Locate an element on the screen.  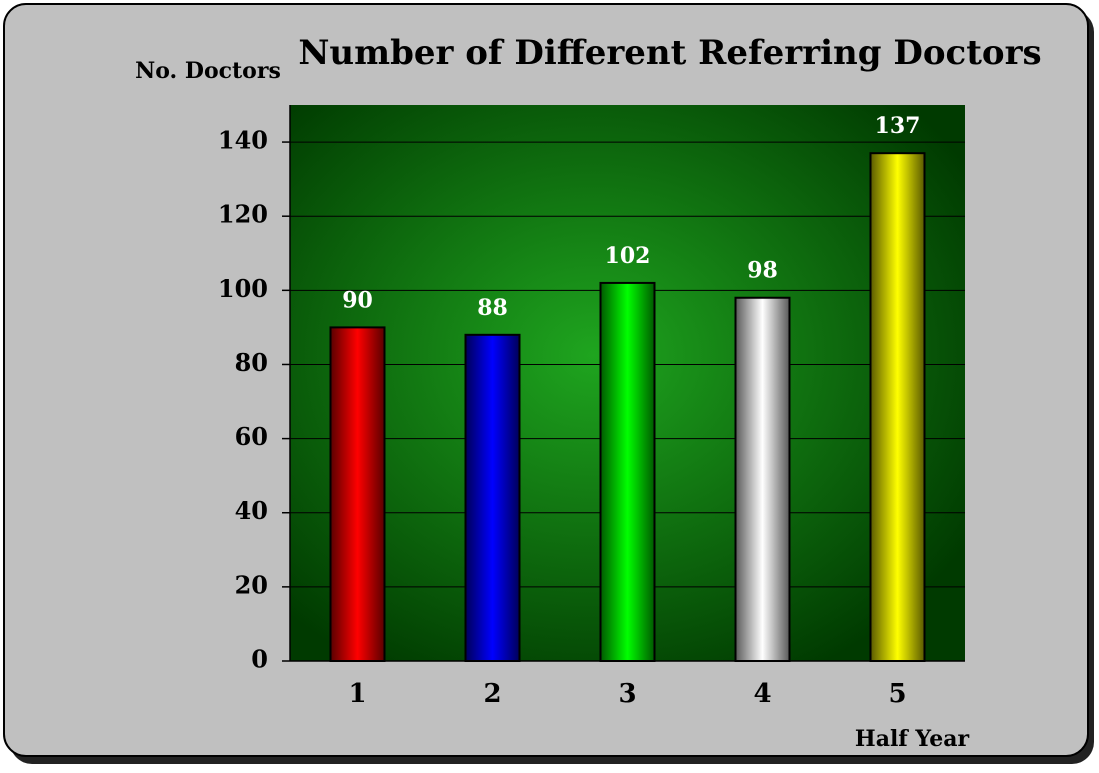
x-tick-label: 4 is located at coordinates (762, 694).